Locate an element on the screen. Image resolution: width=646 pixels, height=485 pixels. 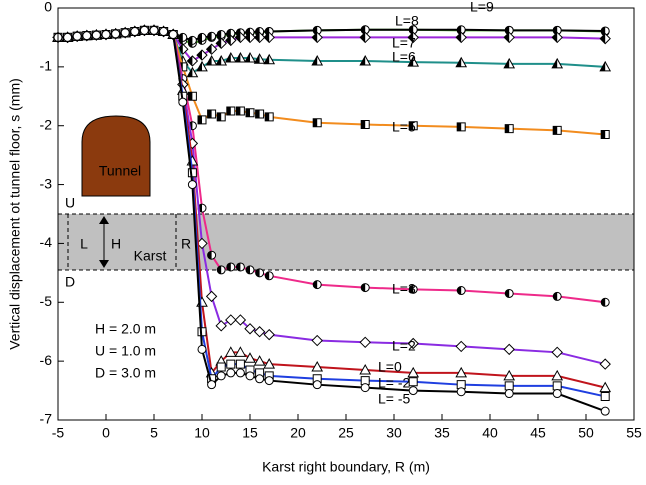
x-tick-label: 5 is located at coordinates (154, 433).